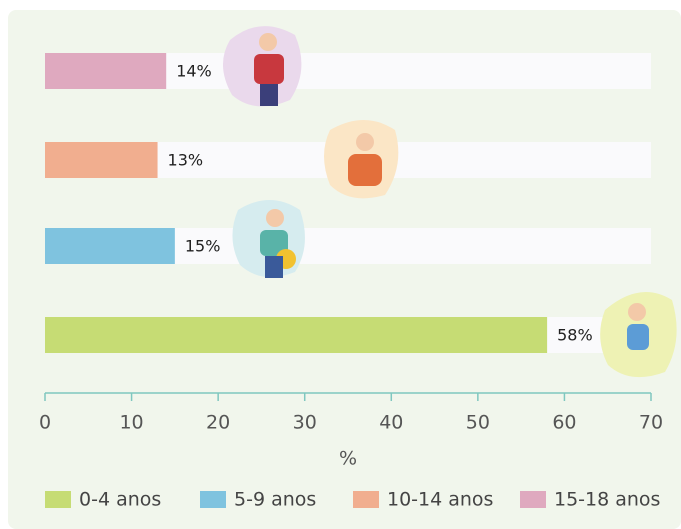  I want to click on legend-label: 0-4 anos, so click(120, 500).